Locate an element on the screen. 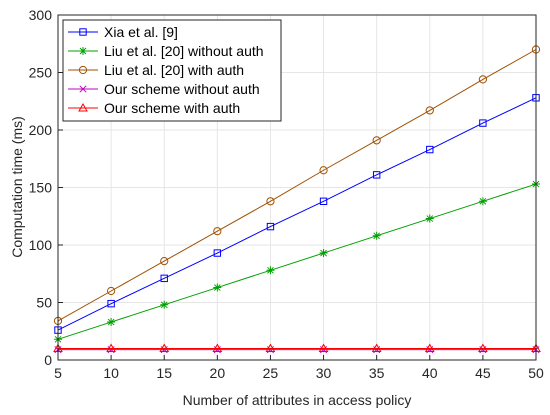  y-tick-label: 0 is located at coordinates (48, 360).